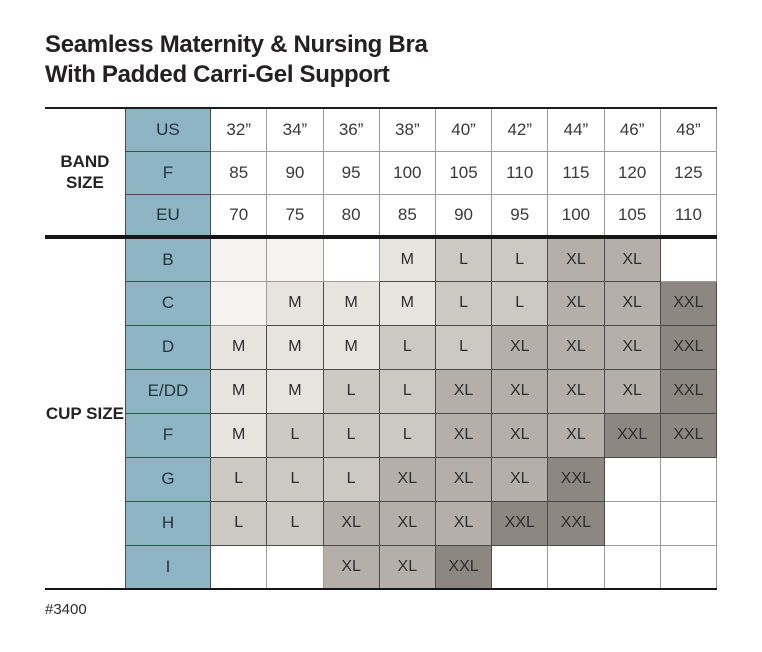  Describe the element at coordinates (632, 172) in the screenshot. I see `band-value-cell: 120` at that location.